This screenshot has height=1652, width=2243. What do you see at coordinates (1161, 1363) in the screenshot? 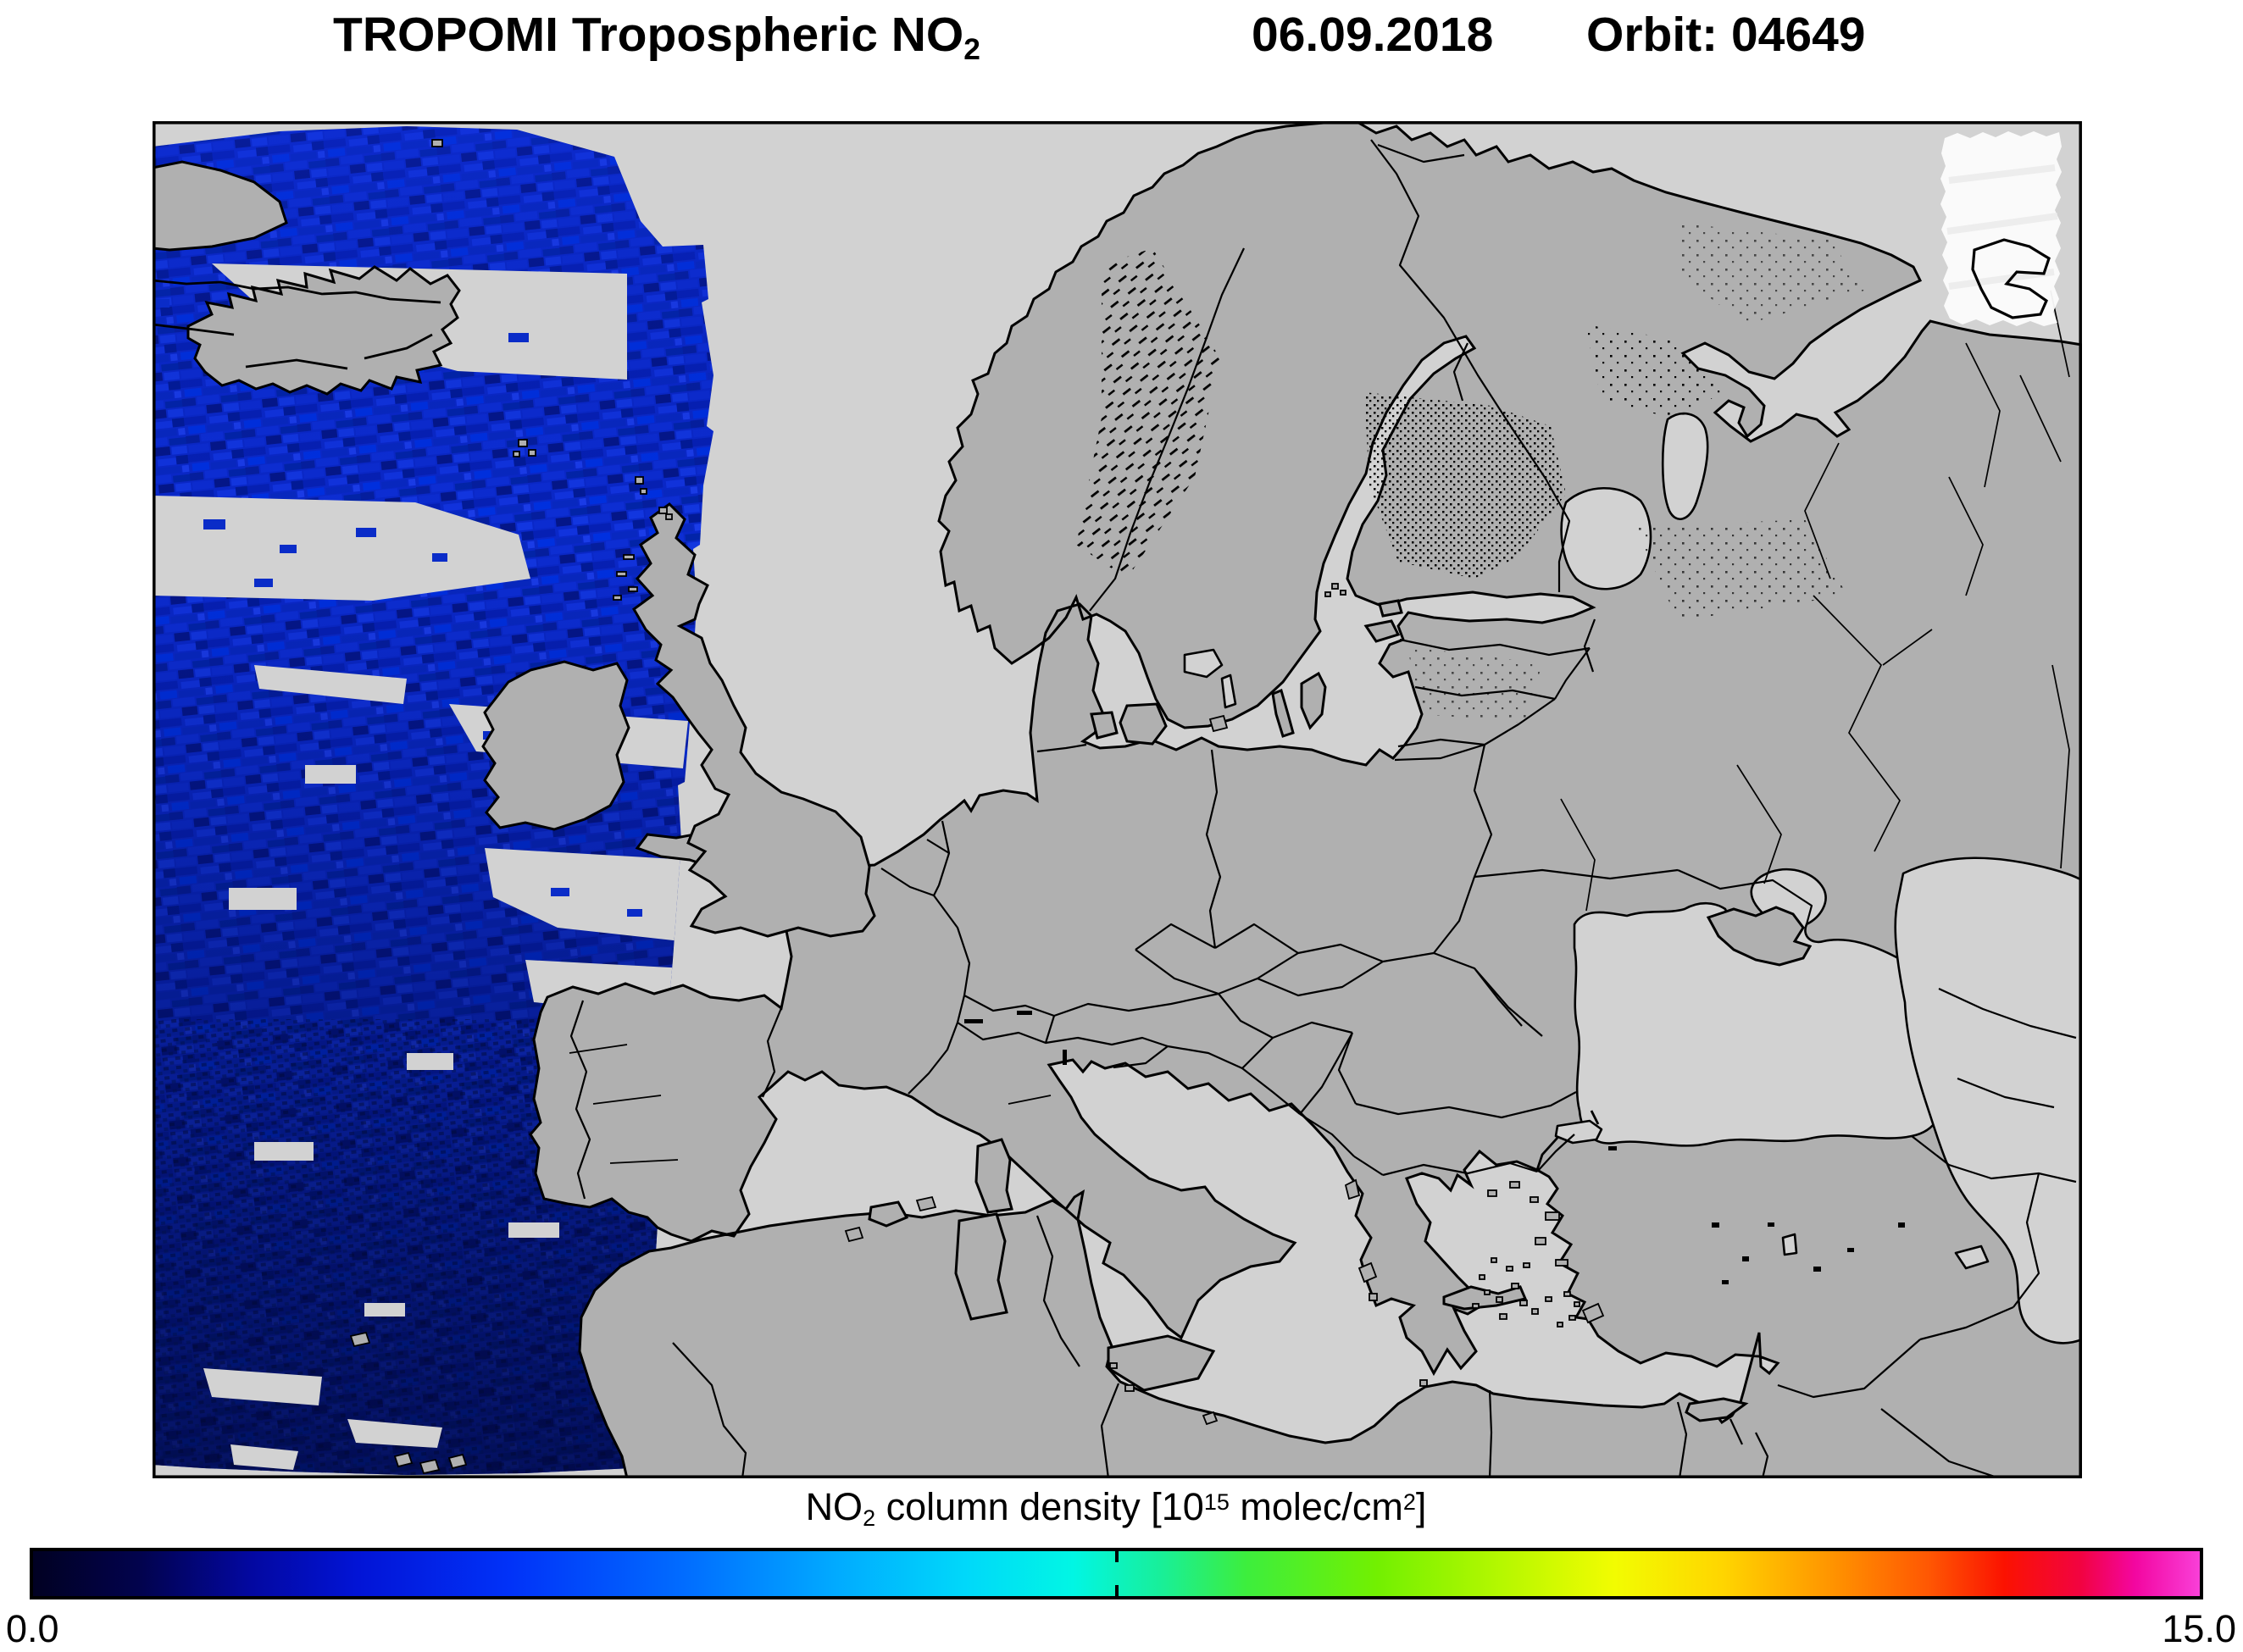
I see `sicily` at bounding box center [1161, 1363].